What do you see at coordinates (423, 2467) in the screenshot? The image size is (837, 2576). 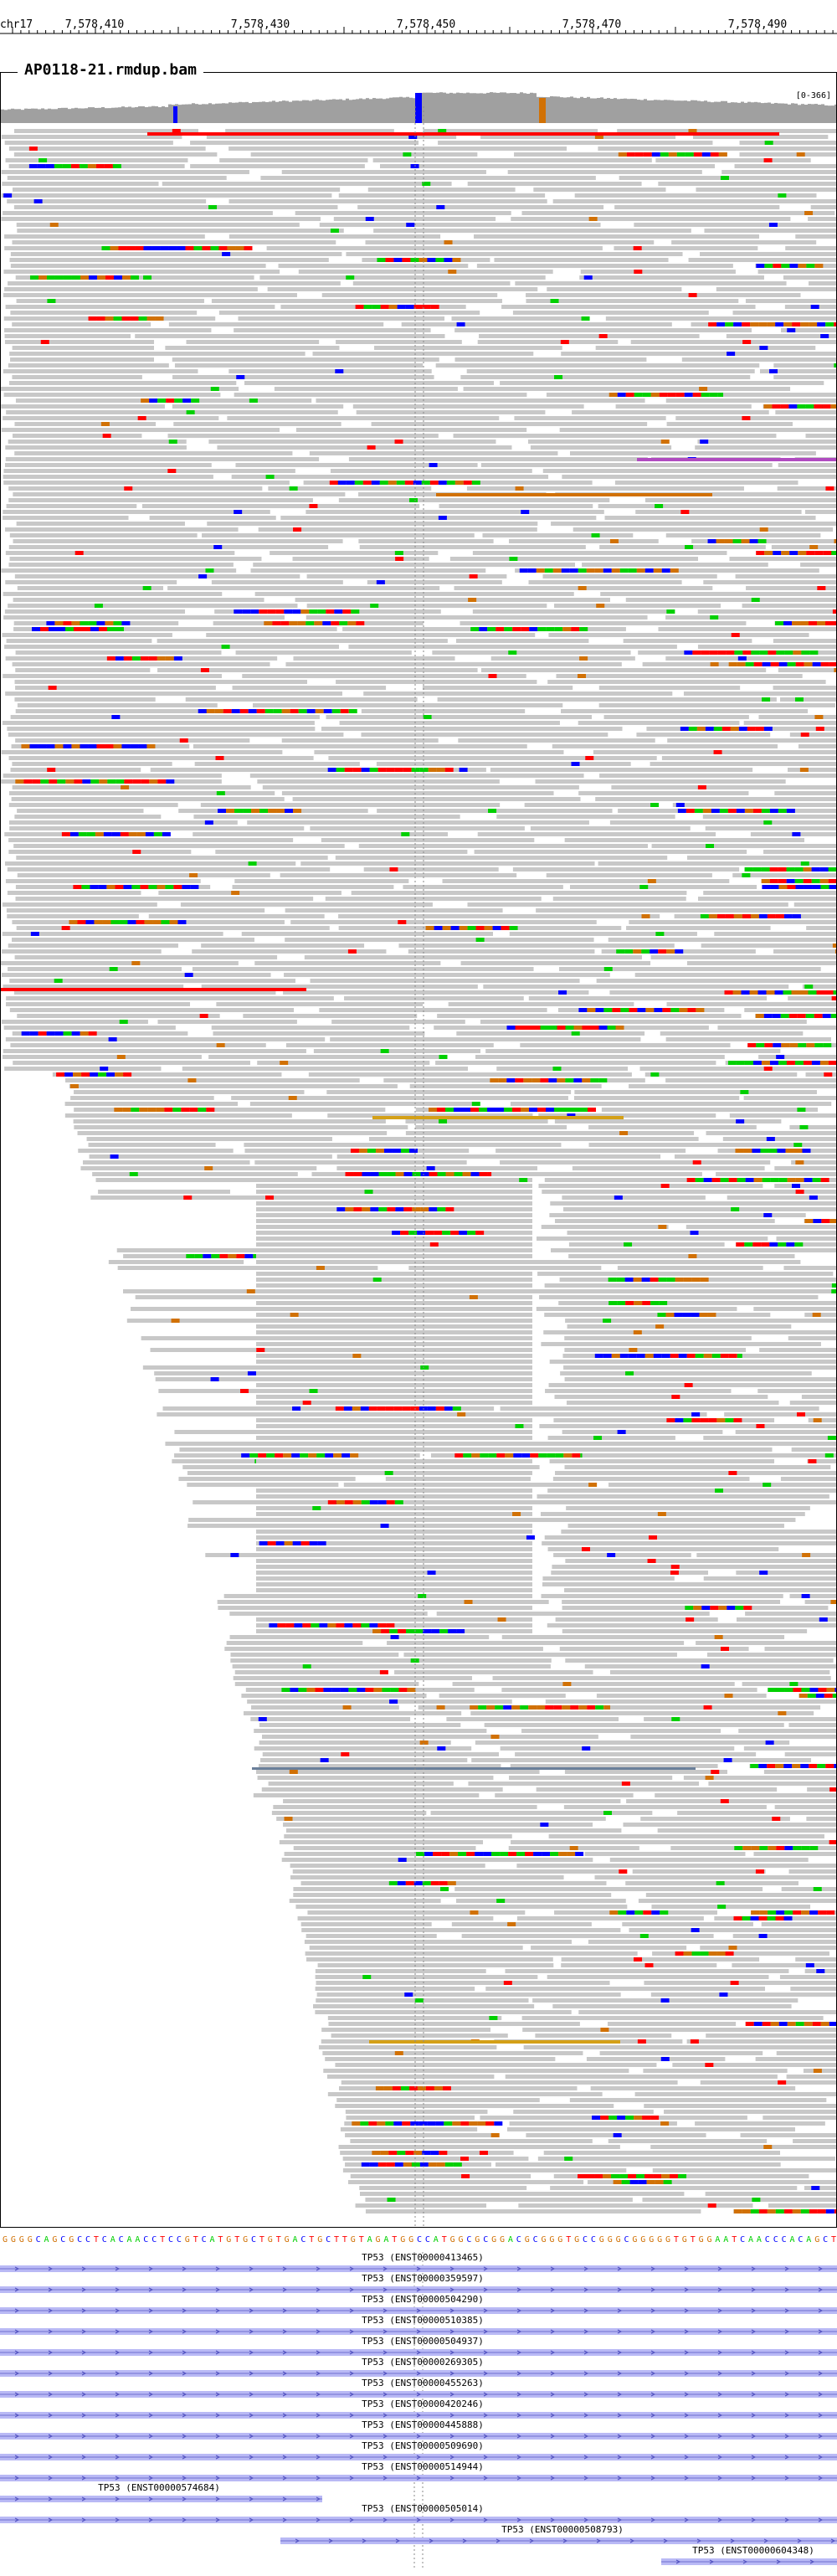 I see `transcript-label: TP53 (ENST00000514944)` at bounding box center [423, 2467].